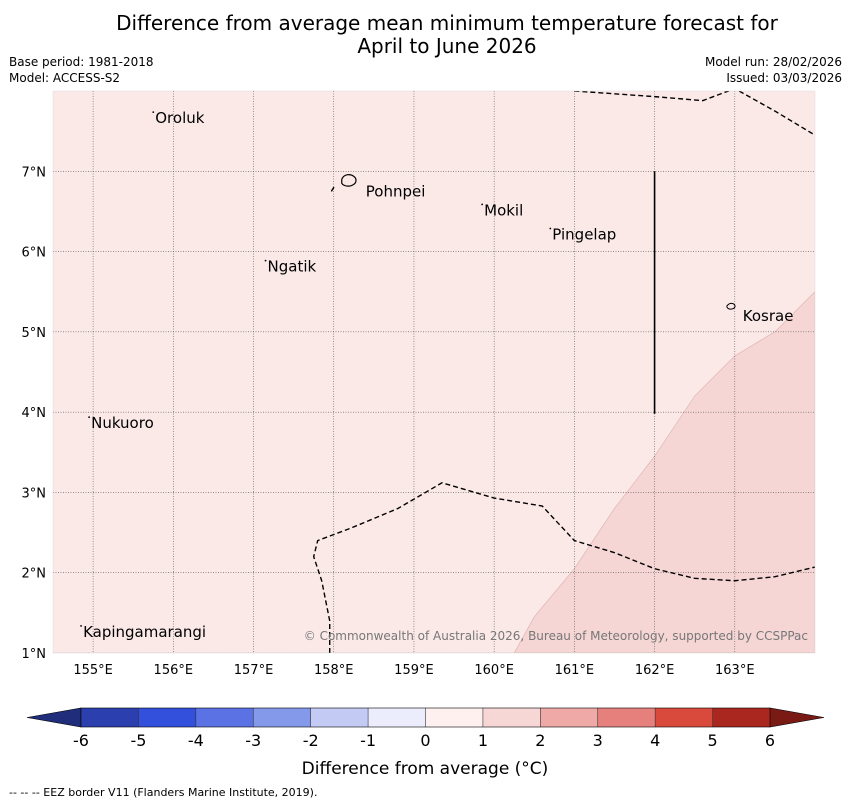 This screenshot has height=804, width=850. Describe the element at coordinates (773, 62) in the screenshot. I see `model-run-label: Model run: 28/02/2026` at that location.